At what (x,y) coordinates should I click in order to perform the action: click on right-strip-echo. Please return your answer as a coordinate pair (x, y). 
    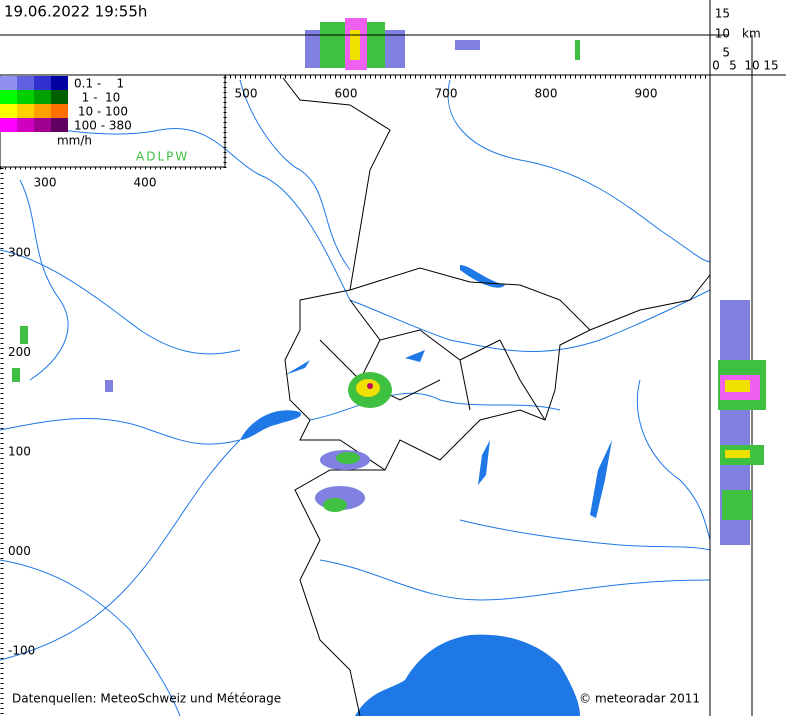
    Looking at the image, I should click on (742, 422).